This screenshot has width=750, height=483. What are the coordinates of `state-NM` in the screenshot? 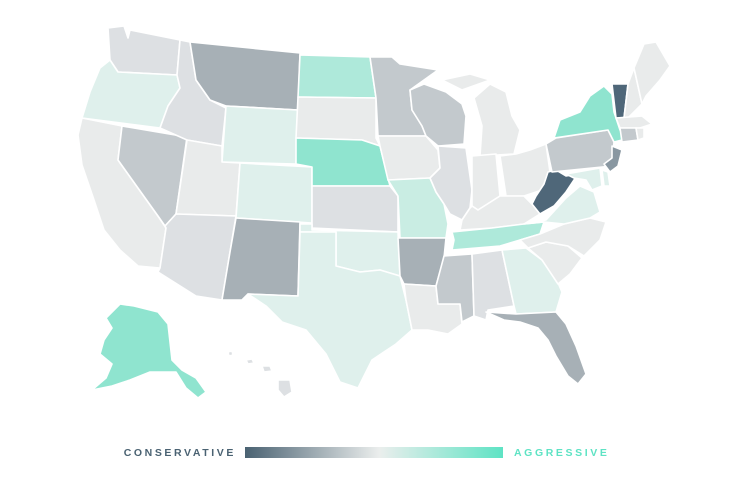 It's located at (261, 259).